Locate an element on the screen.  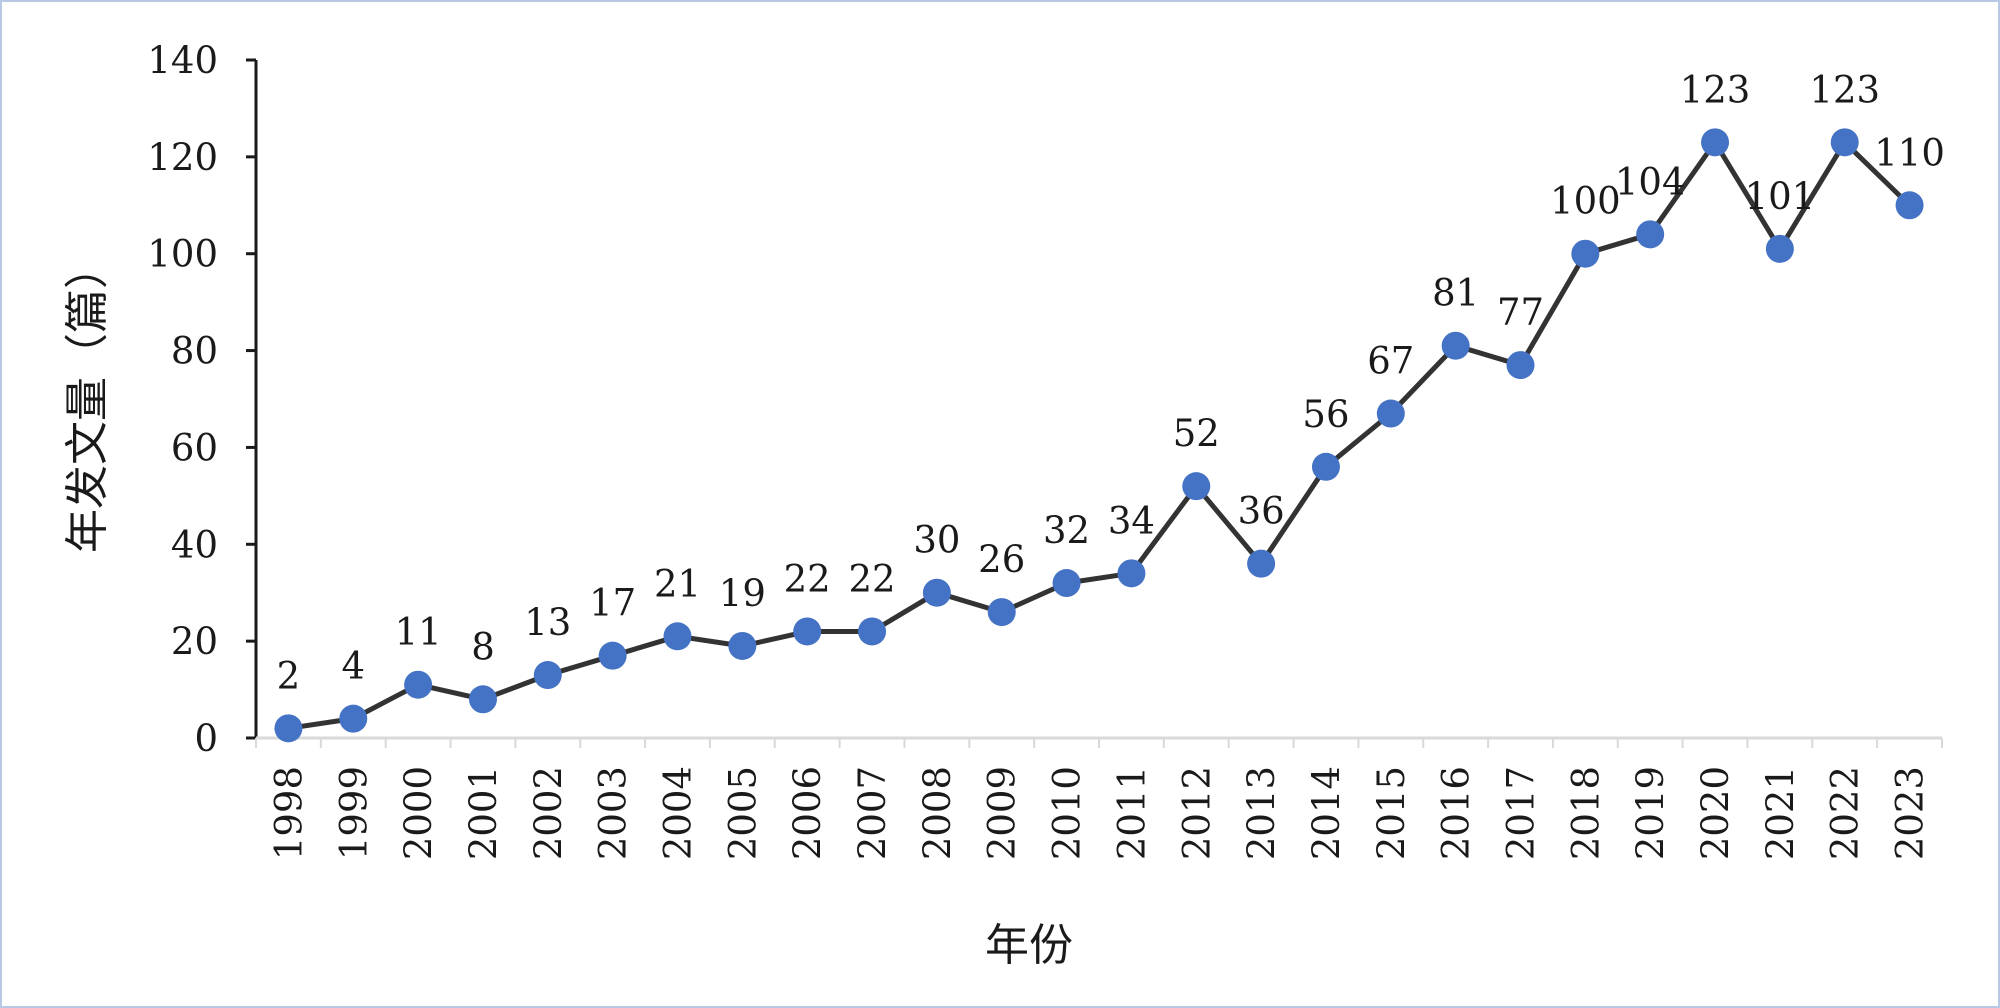
x-tick-label: 2010 is located at coordinates (1067, 813).